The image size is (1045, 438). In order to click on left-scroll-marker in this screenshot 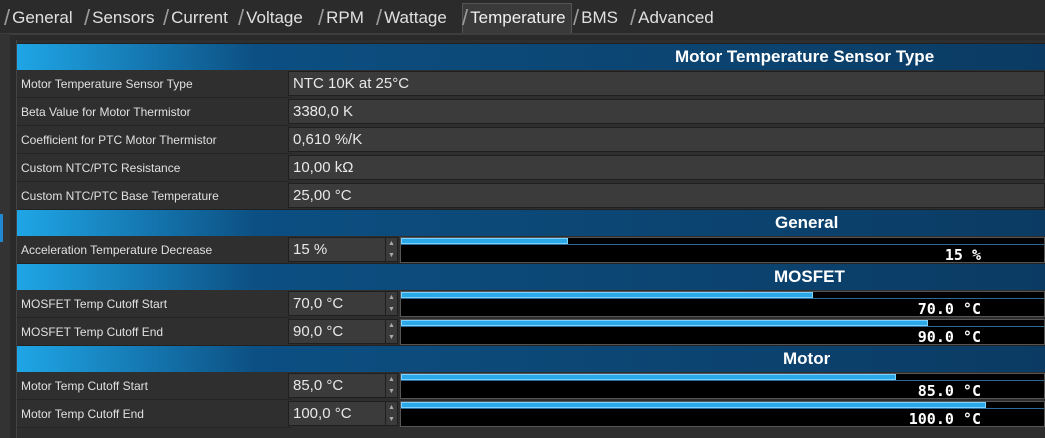, I will do `click(1, 228)`.